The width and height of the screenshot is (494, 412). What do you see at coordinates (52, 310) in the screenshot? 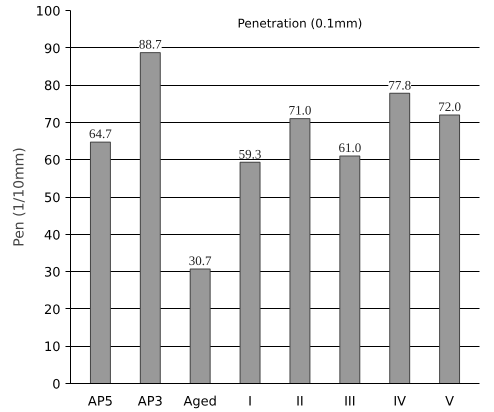
I see `y-tick-label: 20` at bounding box center [52, 310].